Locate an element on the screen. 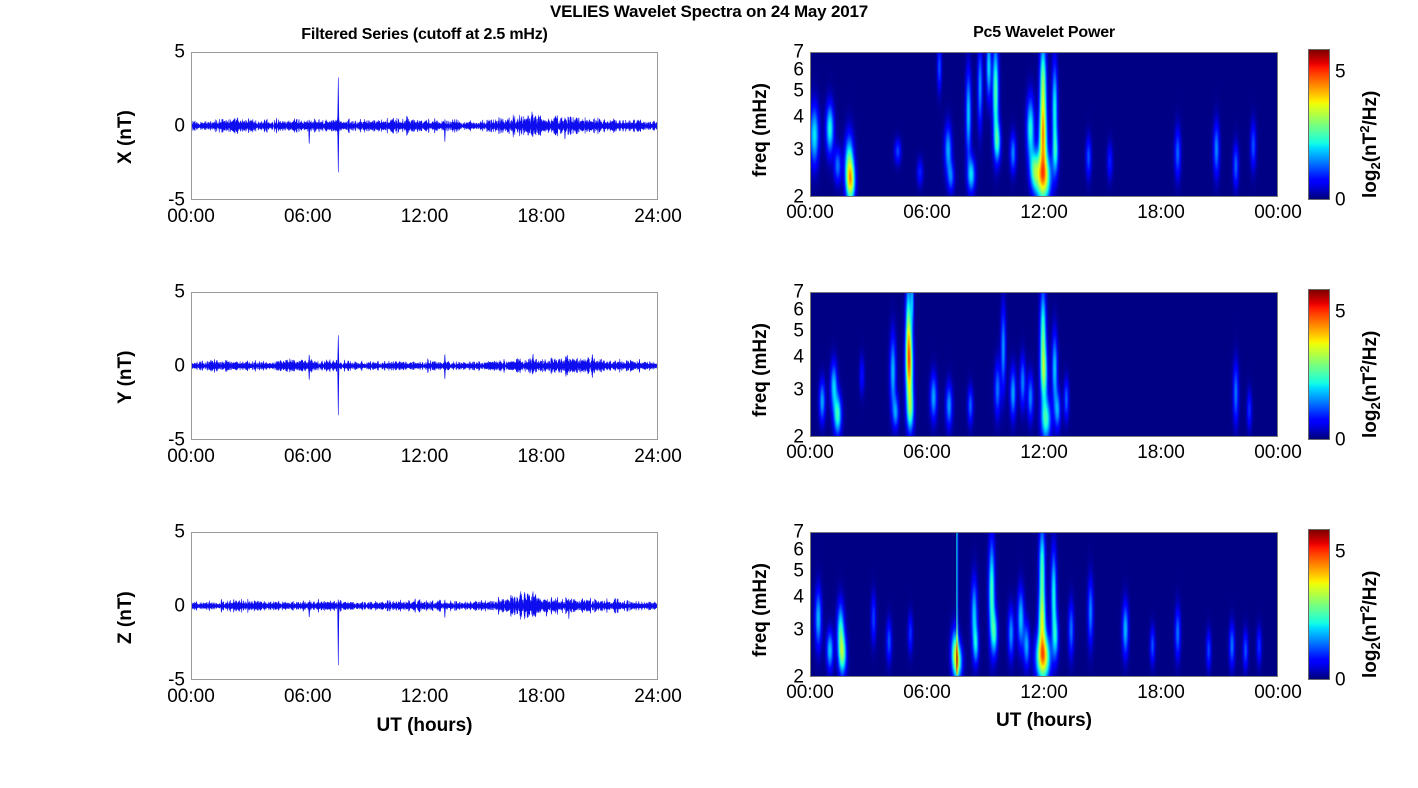 This screenshot has width=1418, height=788. spectrogram-axes-y is located at coordinates (1044, 364).